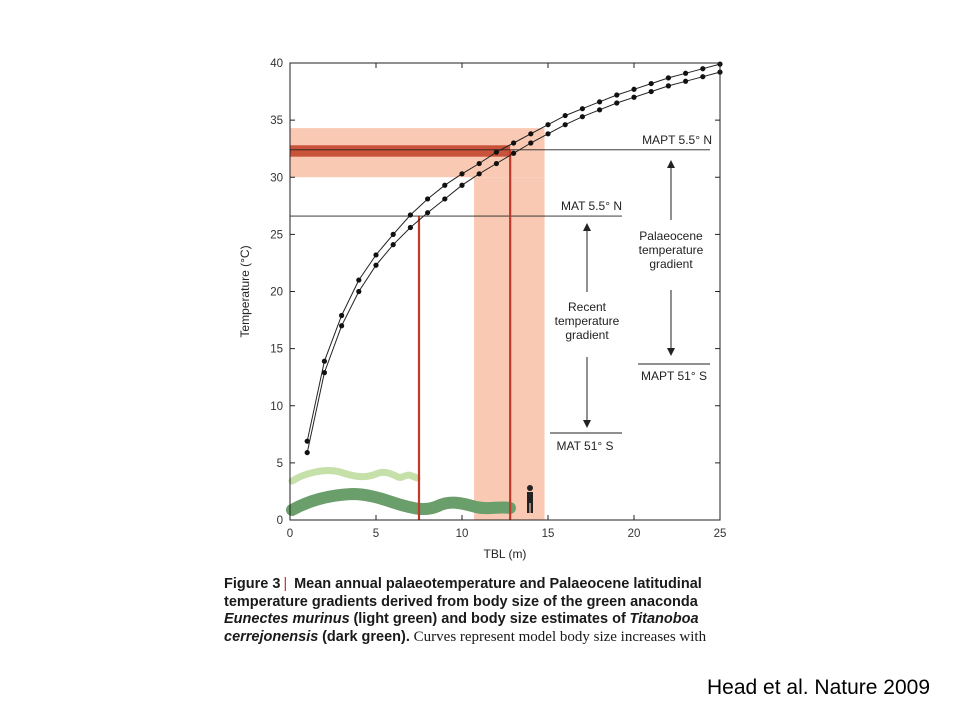 The width and height of the screenshot is (960, 720). I want to click on x-tick-label: 25, so click(720, 534).